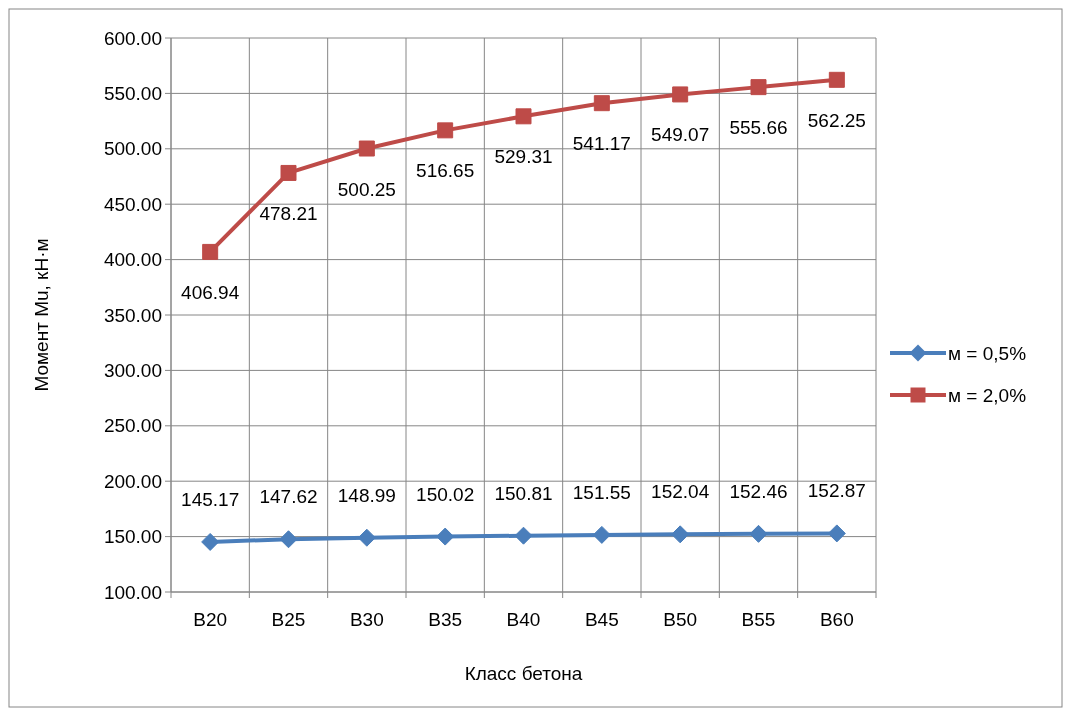 The height and width of the screenshot is (717, 1071). What do you see at coordinates (987, 395) in the screenshot?
I see `legend-label: м = 2,0%` at bounding box center [987, 395].